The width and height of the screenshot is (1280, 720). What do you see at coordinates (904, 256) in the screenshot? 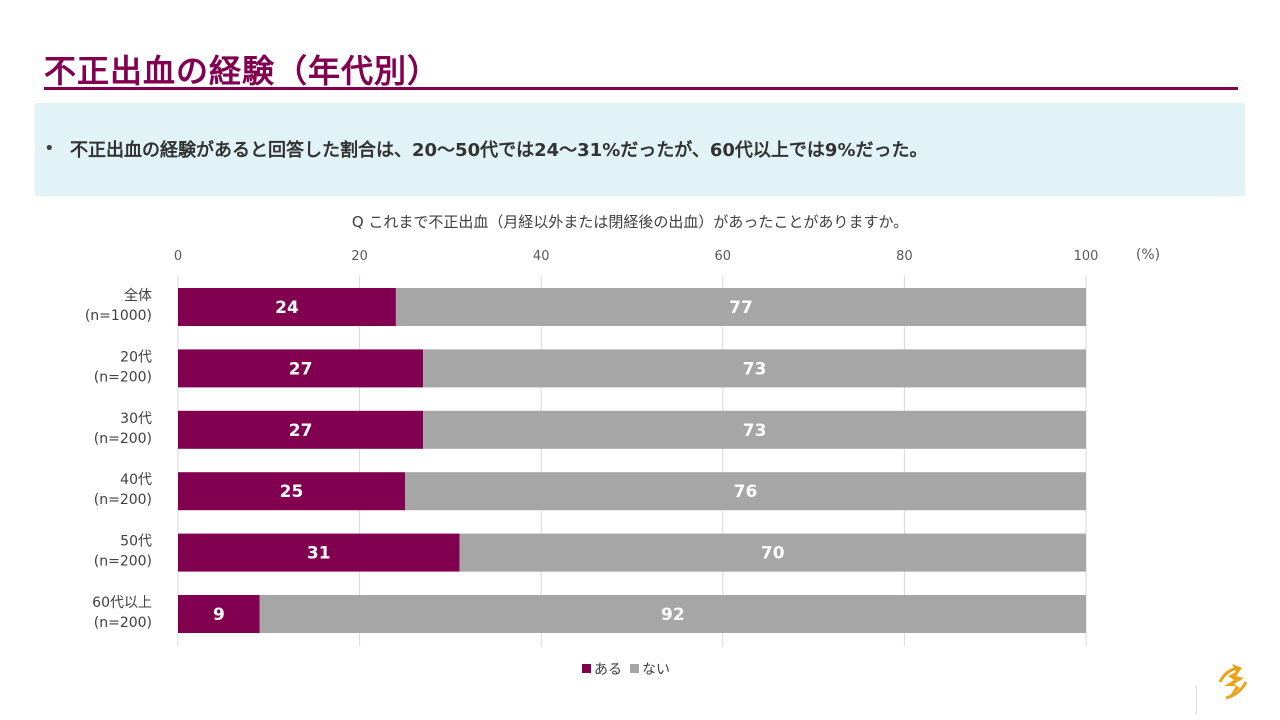
I see `x-tick-label: 80` at bounding box center [904, 256].